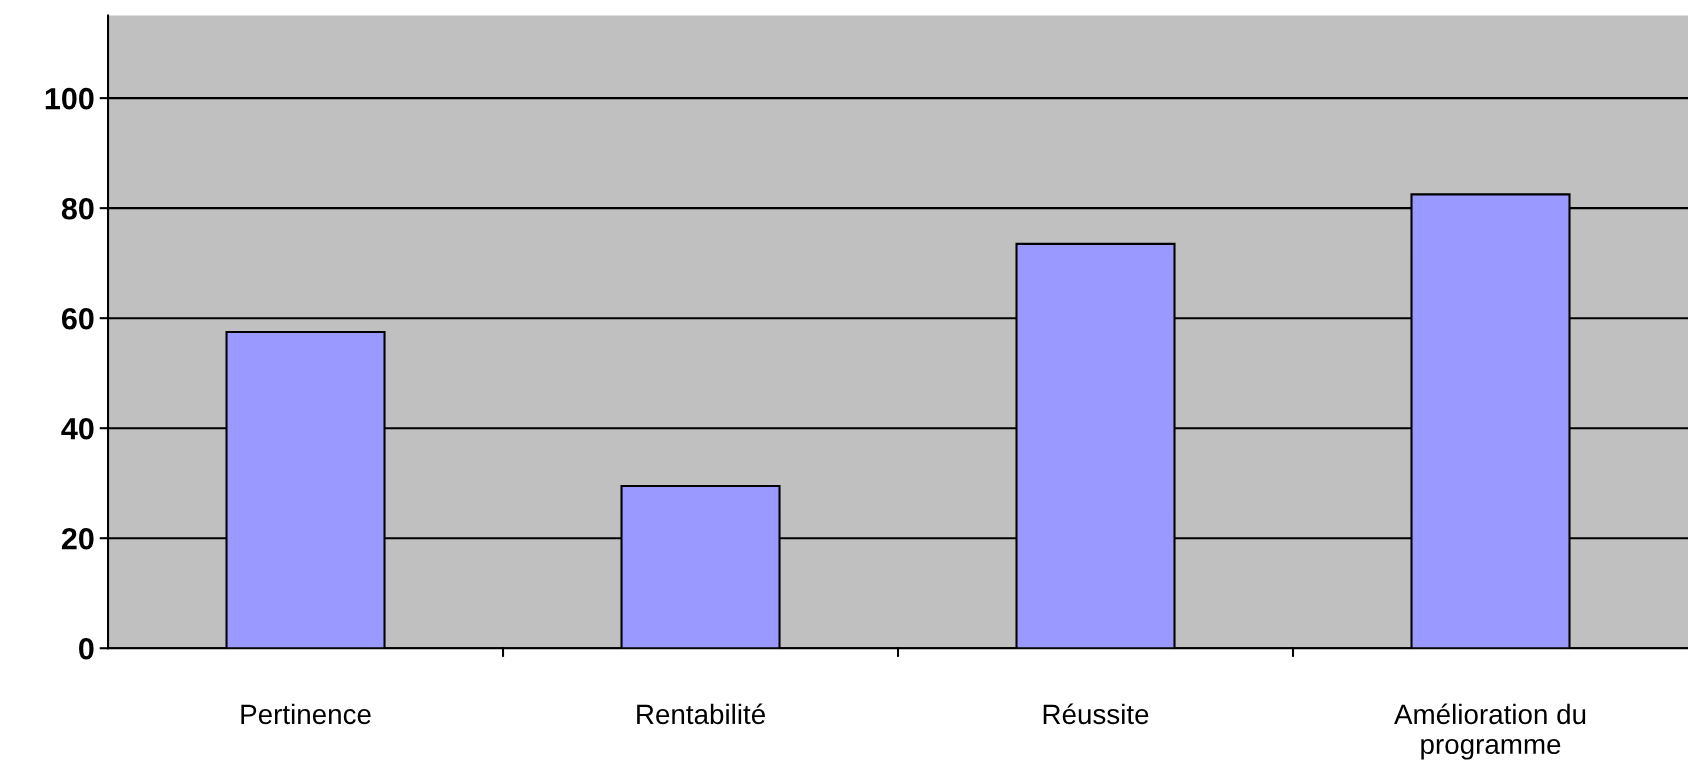 Image resolution: width=1688 pixels, height=781 pixels. I want to click on y-tick-label: 80, so click(77, 208).